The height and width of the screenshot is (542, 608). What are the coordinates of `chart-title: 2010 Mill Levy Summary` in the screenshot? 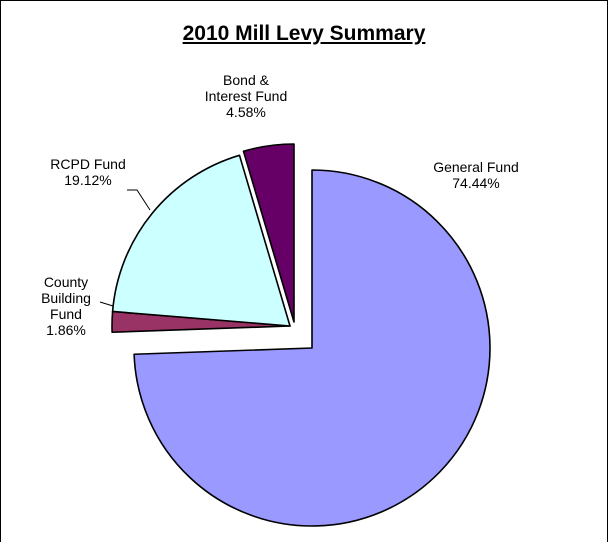 It's located at (304, 33).